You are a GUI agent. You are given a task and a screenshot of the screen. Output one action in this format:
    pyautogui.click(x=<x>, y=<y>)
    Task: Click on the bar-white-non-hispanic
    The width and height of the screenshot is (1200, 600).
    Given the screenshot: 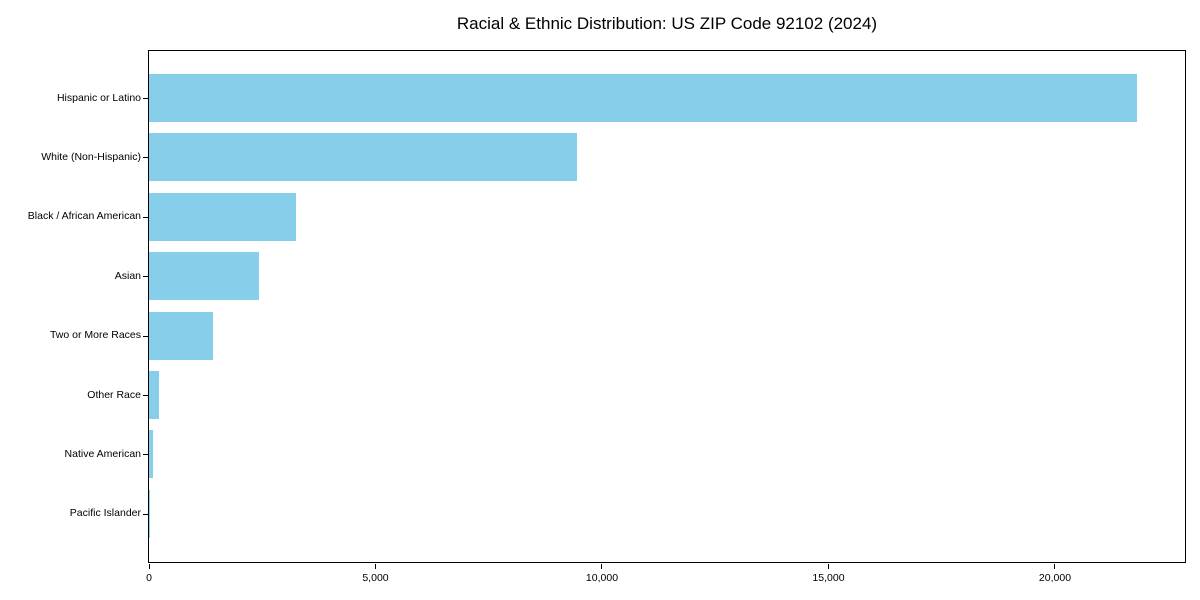 What is the action you would take?
    pyautogui.click(x=363, y=157)
    